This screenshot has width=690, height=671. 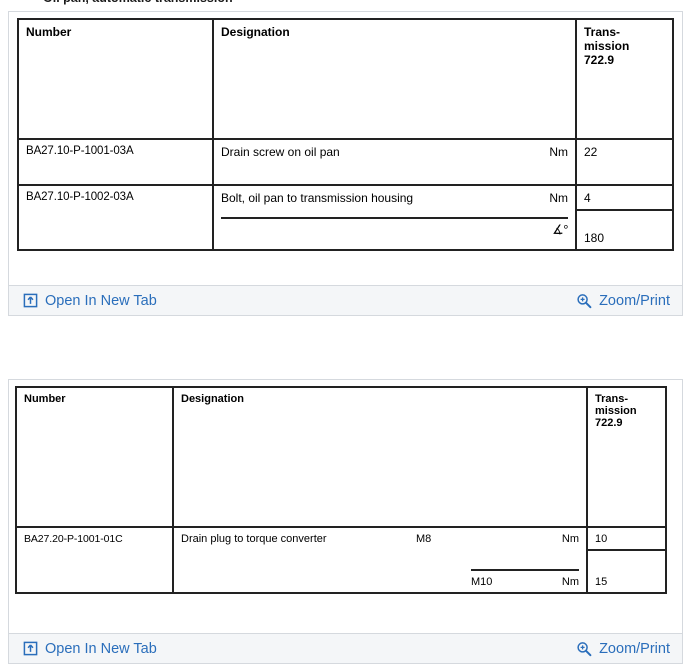 I want to click on table-2-row-0-number: BA27.20-P-1001-01C, so click(x=94, y=560).